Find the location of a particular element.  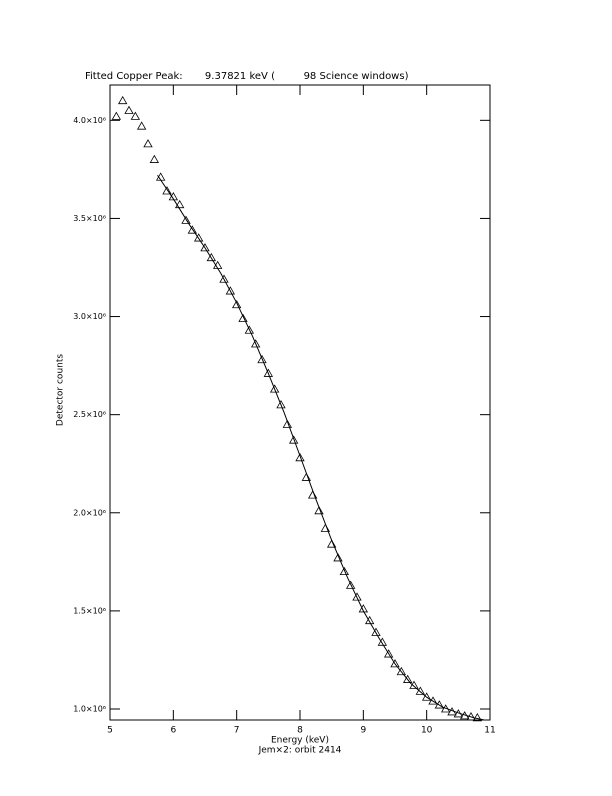

y-tick-label: 3.0×10⁶ is located at coordinates (89, 316).